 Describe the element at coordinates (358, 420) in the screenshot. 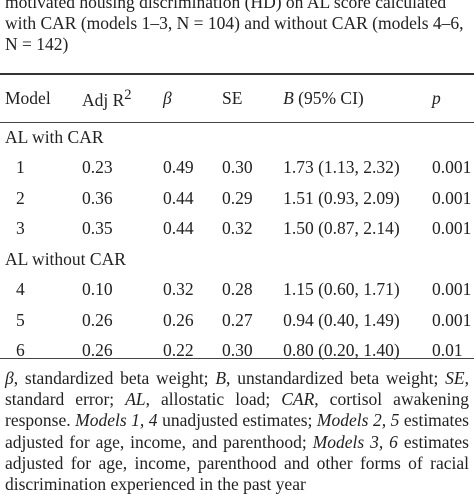

I see `fn-models-2-5: Models 2, 5` at that location.